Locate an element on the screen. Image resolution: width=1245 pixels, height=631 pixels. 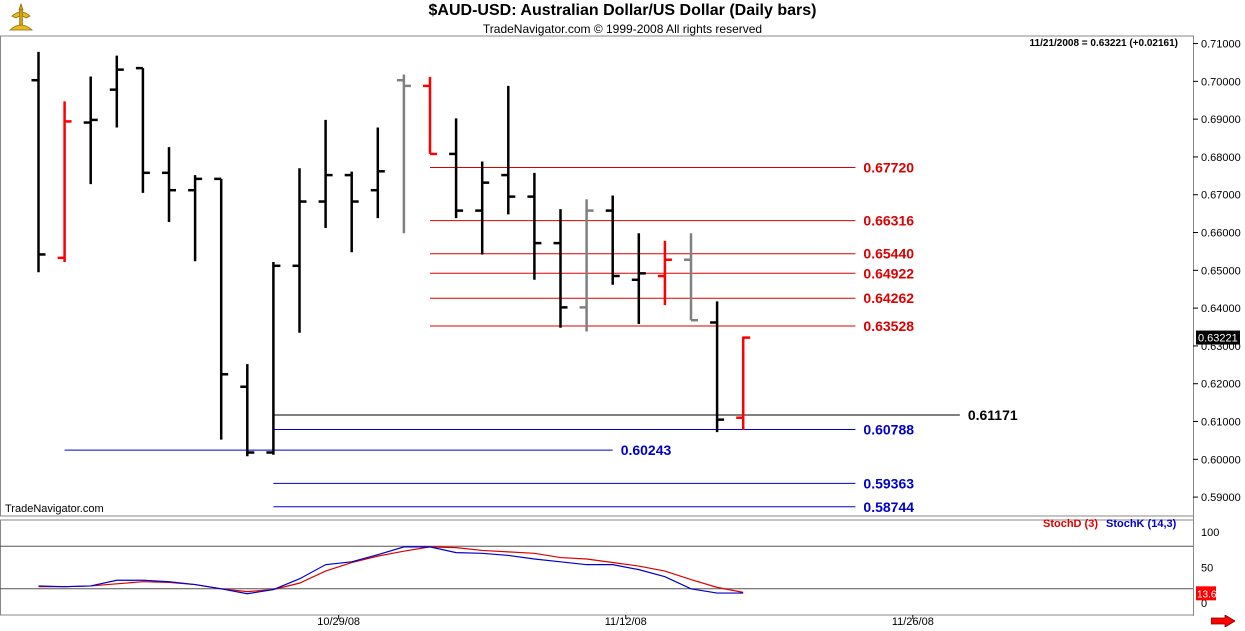
scroll-right-arrow-icon is located at coordinates (1223, 621).